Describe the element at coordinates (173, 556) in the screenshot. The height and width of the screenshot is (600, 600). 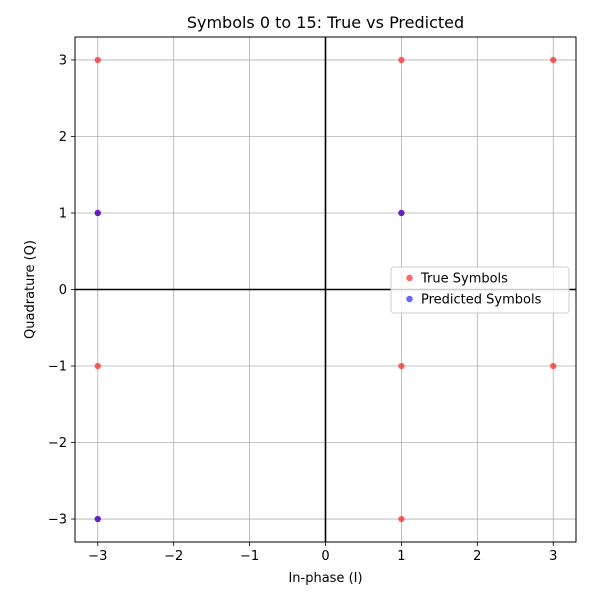
I see `x-tick-label: −2` at that location.